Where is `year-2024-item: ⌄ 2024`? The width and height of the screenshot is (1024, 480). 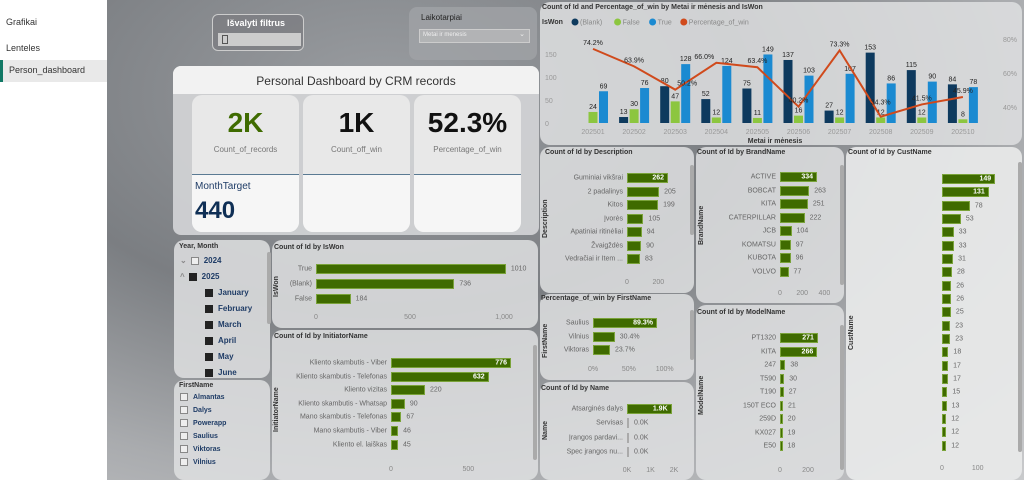
year-2024-item: ⌄ 2024 is located at coordinates (201, 260).